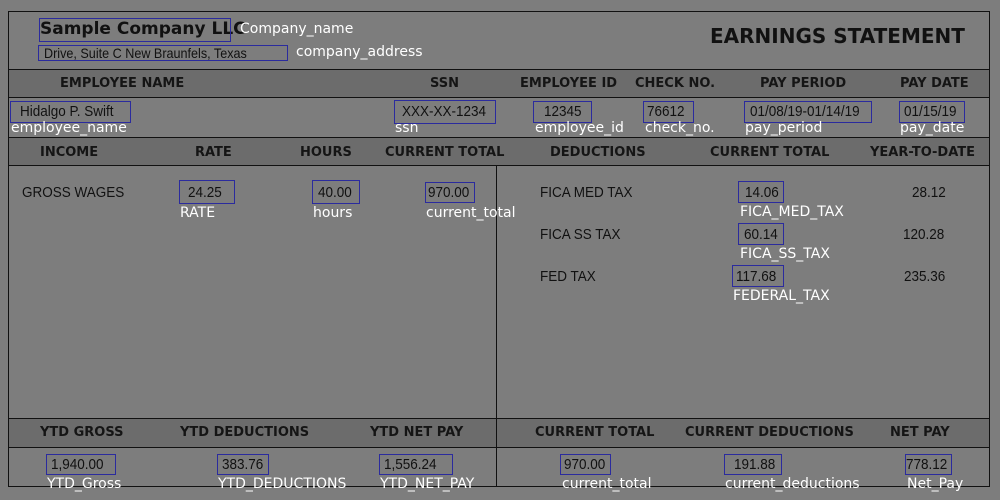 This screenshot has height=500, width=1000. I want to click on employee-name-box, so click(70, 112).